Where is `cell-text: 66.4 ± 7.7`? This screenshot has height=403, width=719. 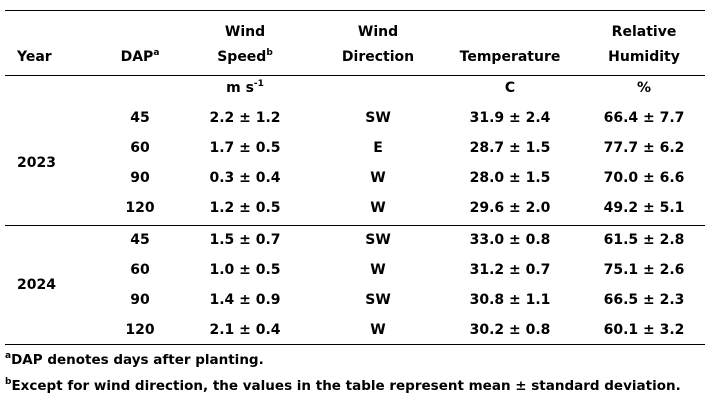 cell-text: 66.4 ± 7.7 is located at coordinates (644, 118).